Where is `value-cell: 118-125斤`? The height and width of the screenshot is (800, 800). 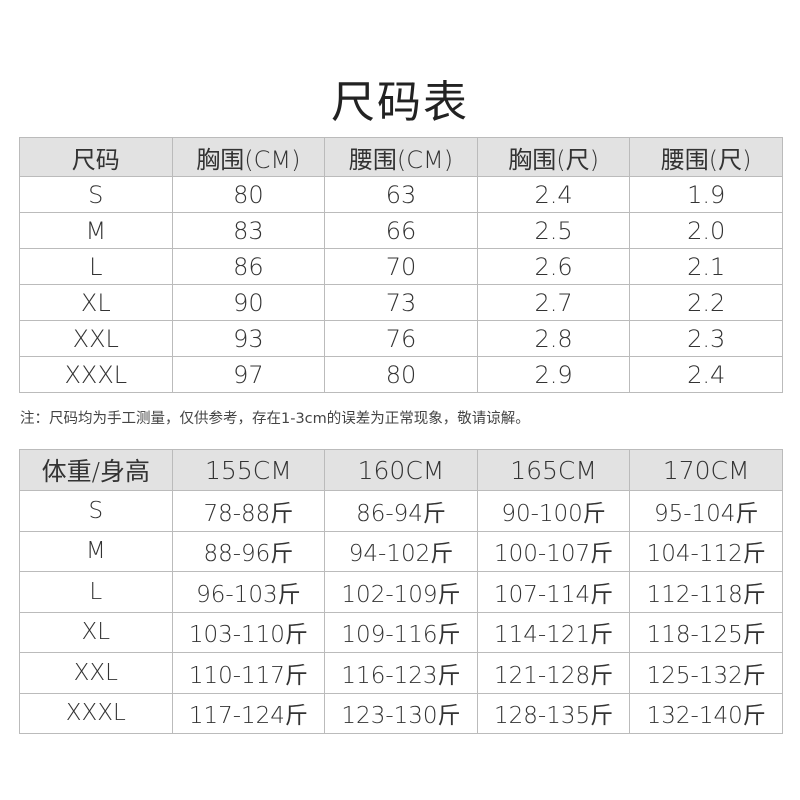
value-cell: 118-125斤 is located at coordinates (706, 632).